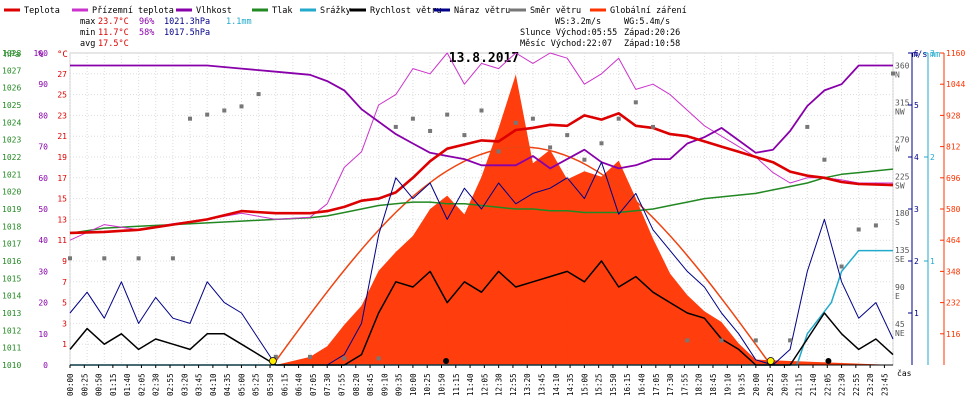  What do you see at coordinates (484, 58) in the screenshot?
I see `chart-title: 13.8.2017` at bounding box center [484, 58].